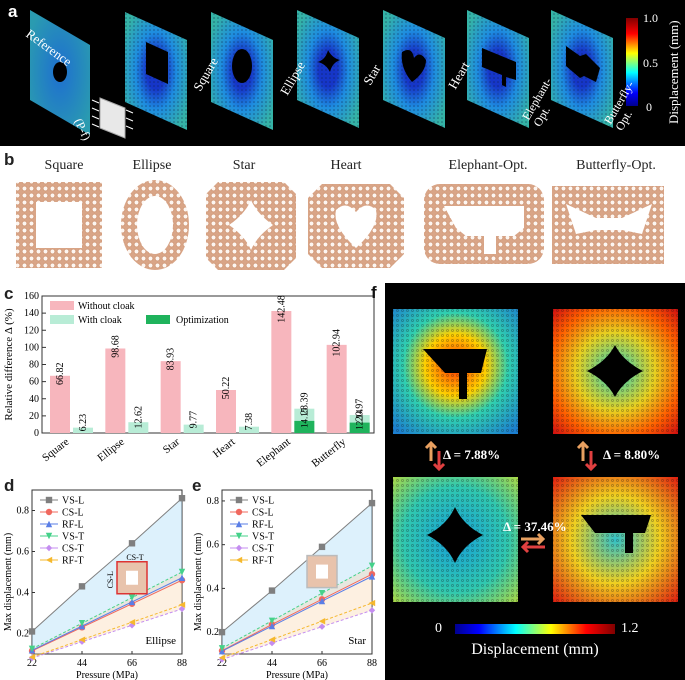 The image size is (685, 680). Describe the element at coordinates (455, 539) in the screenshot. I see `f-bottom-left-plate` at that location.